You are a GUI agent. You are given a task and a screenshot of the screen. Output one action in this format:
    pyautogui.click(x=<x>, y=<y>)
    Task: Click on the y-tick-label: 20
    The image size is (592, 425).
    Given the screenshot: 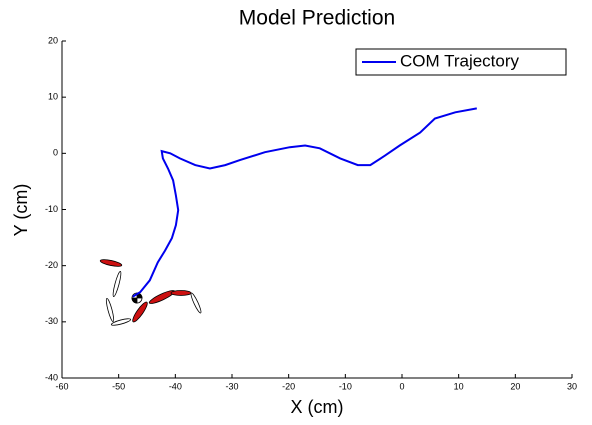 What is the action you would take?
    pyautogui.click(x=53, y=40)
    